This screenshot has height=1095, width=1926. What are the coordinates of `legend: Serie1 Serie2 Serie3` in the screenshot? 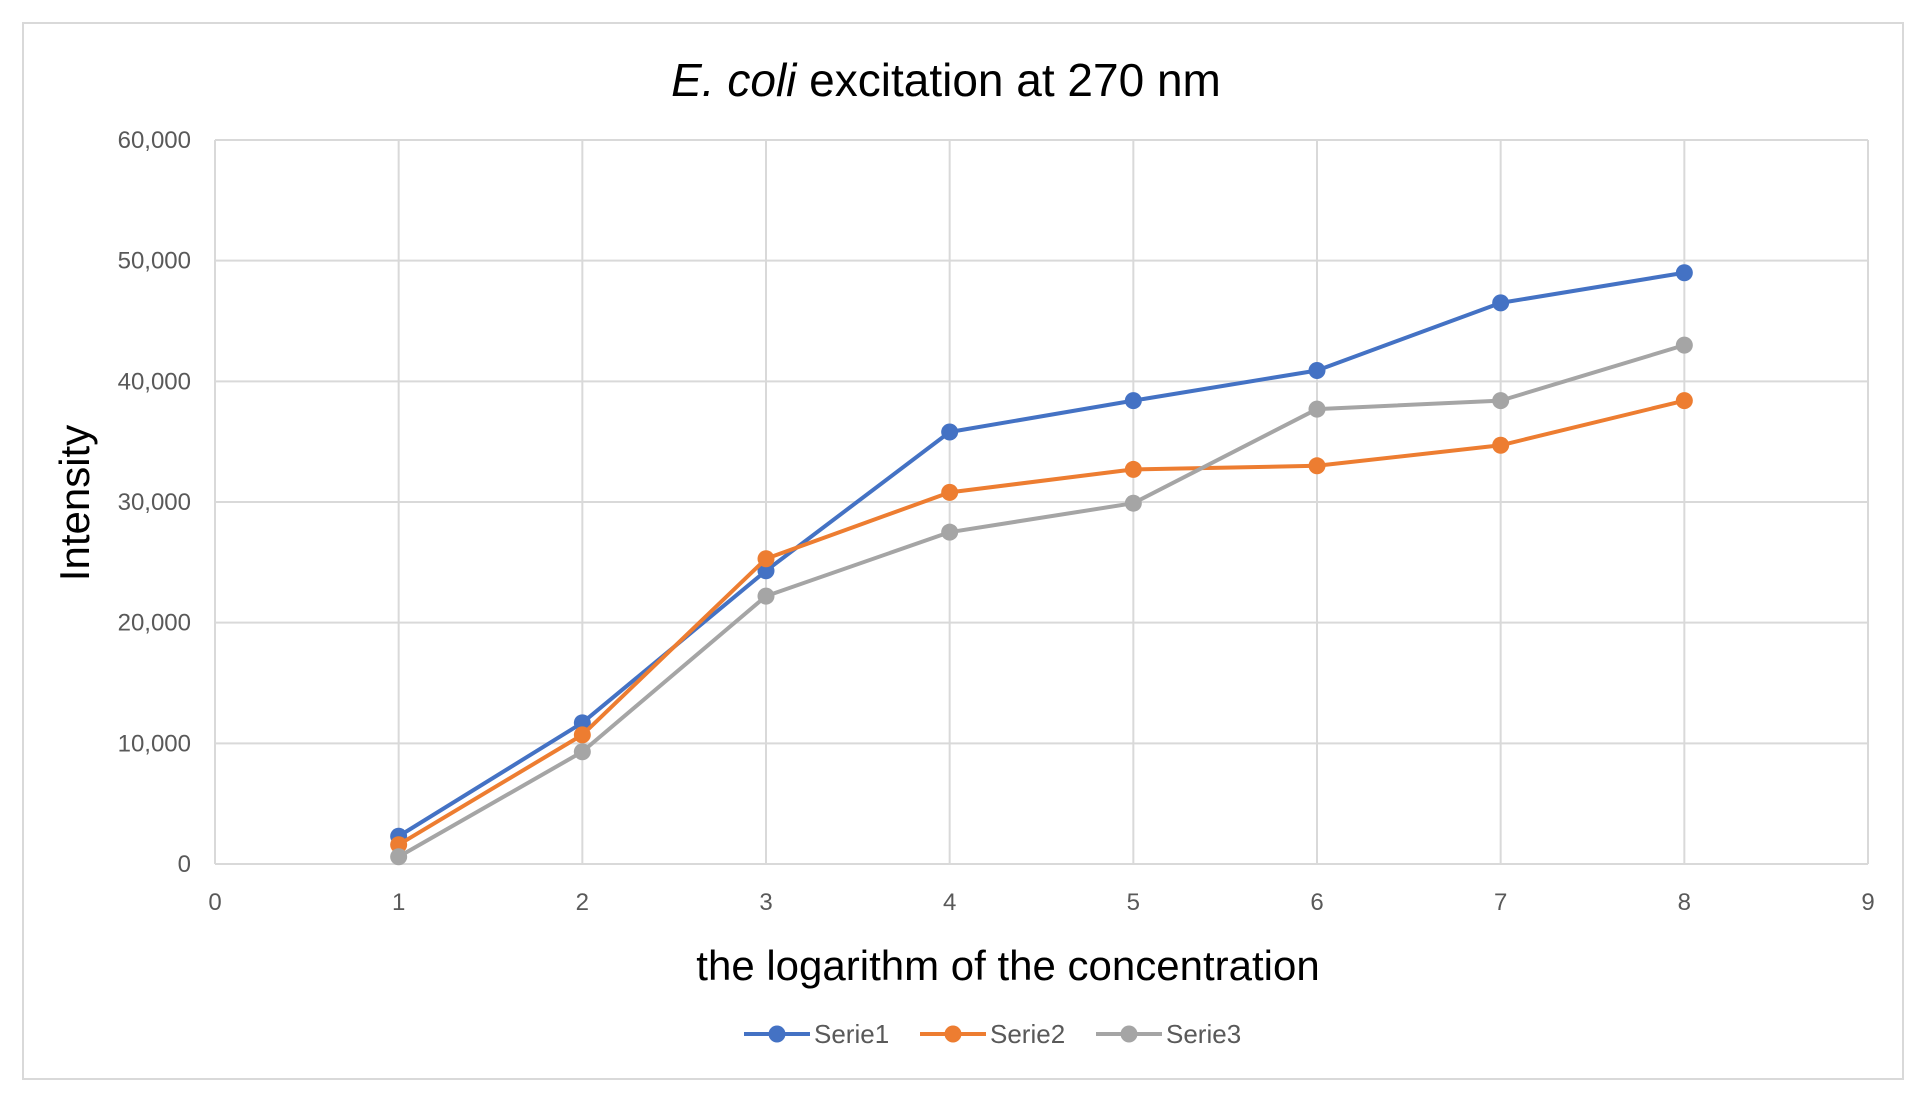 It's located at (992, 1034).